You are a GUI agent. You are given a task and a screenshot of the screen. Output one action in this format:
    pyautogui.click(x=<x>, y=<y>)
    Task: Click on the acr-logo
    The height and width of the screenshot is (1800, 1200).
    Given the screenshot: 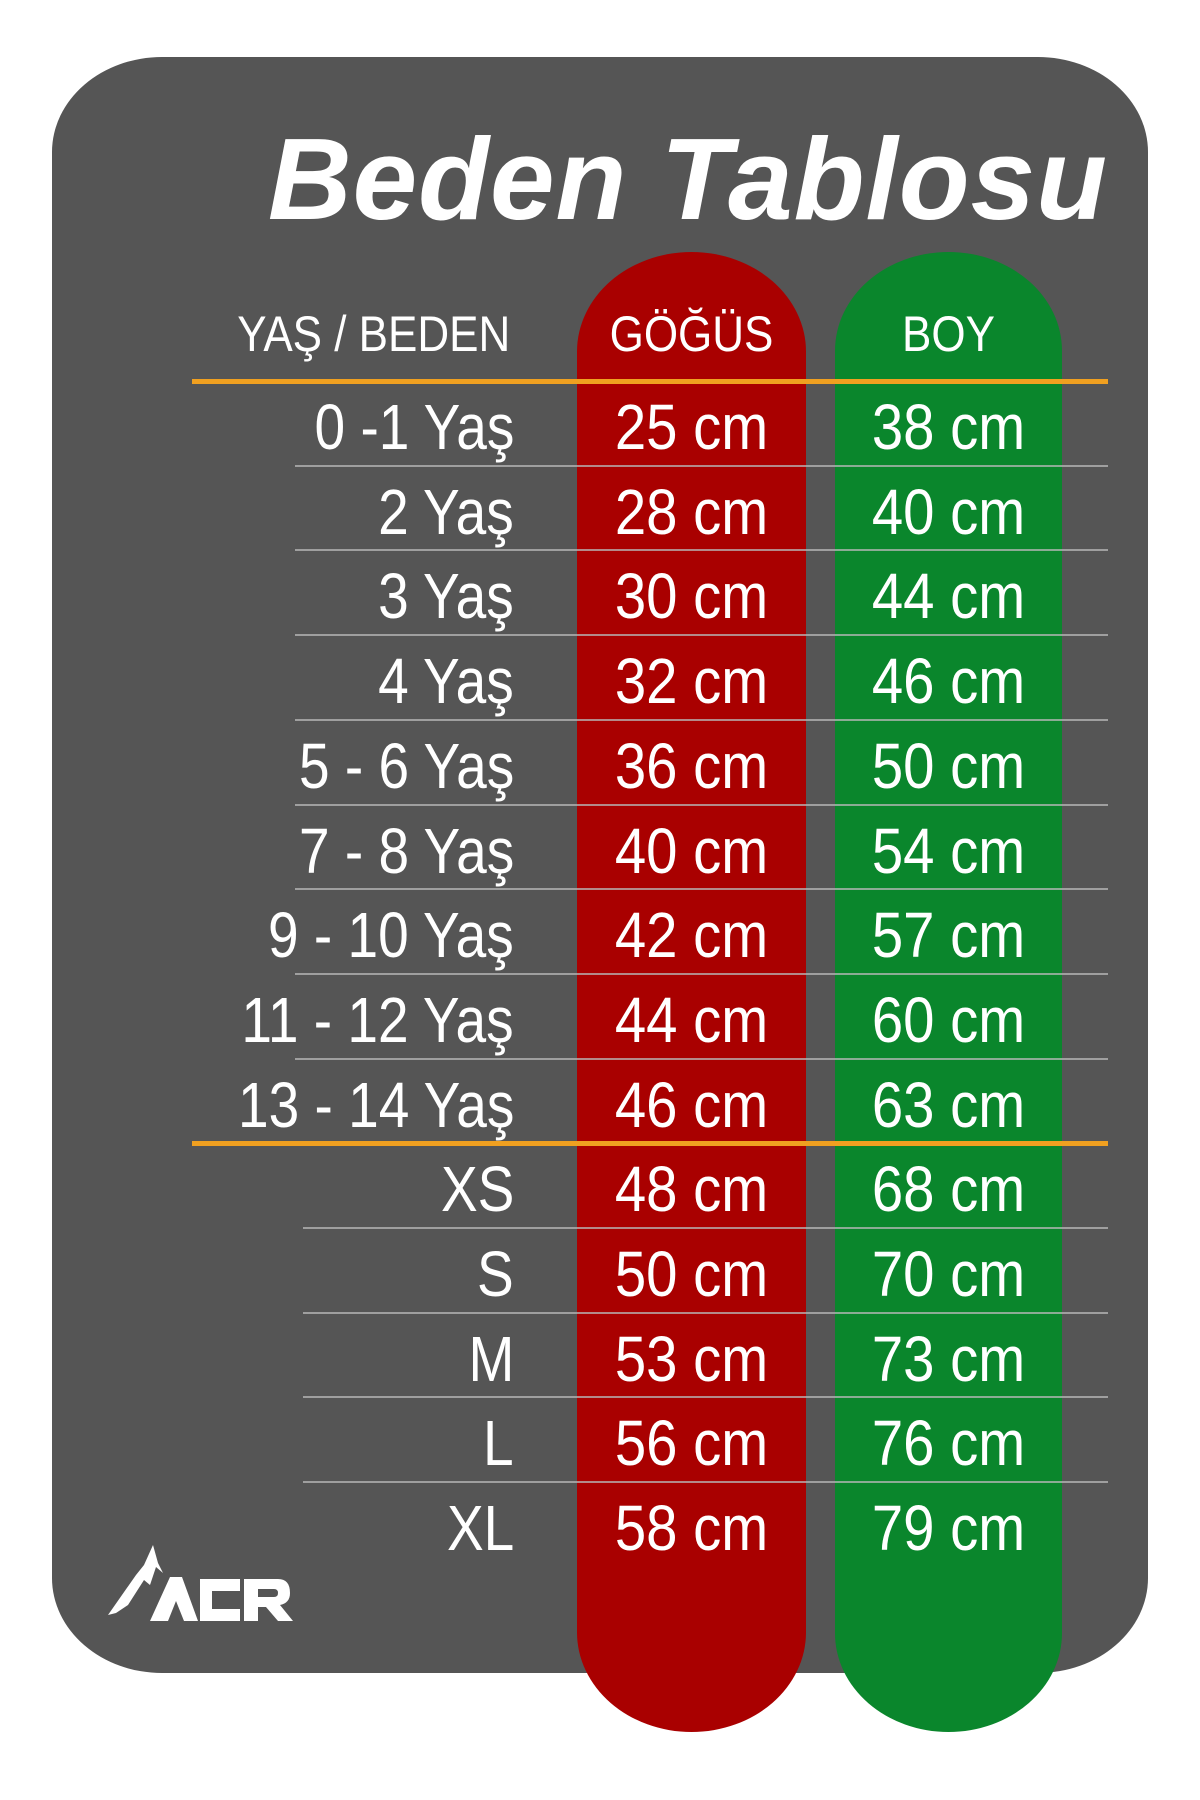 What is the action you would take?
    pyautogui.click(x=200, y=1583)
    